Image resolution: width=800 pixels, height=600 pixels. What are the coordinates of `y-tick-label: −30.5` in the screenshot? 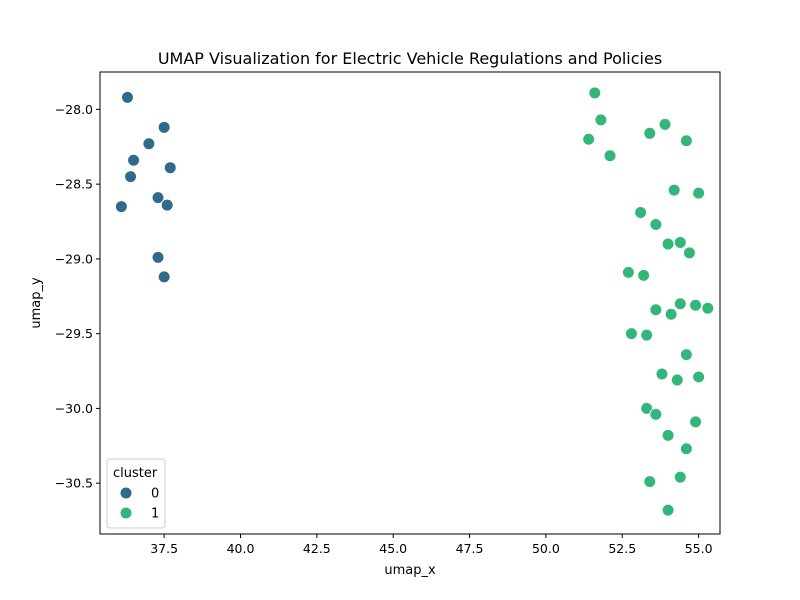 It's located at (74, 483).